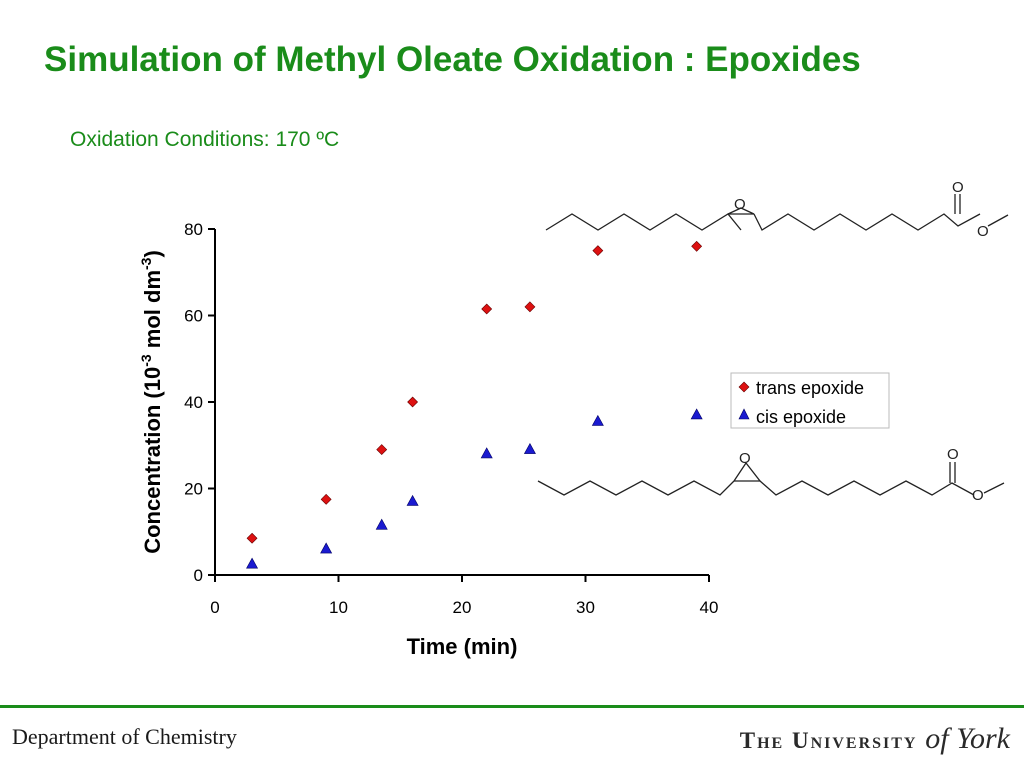 The width and height of the screenshot is (1024, 768). What do you see at coordinates (462, 607) in the screenshot?
I see `x-tick-label: 20` at bounding box center [462, 607].